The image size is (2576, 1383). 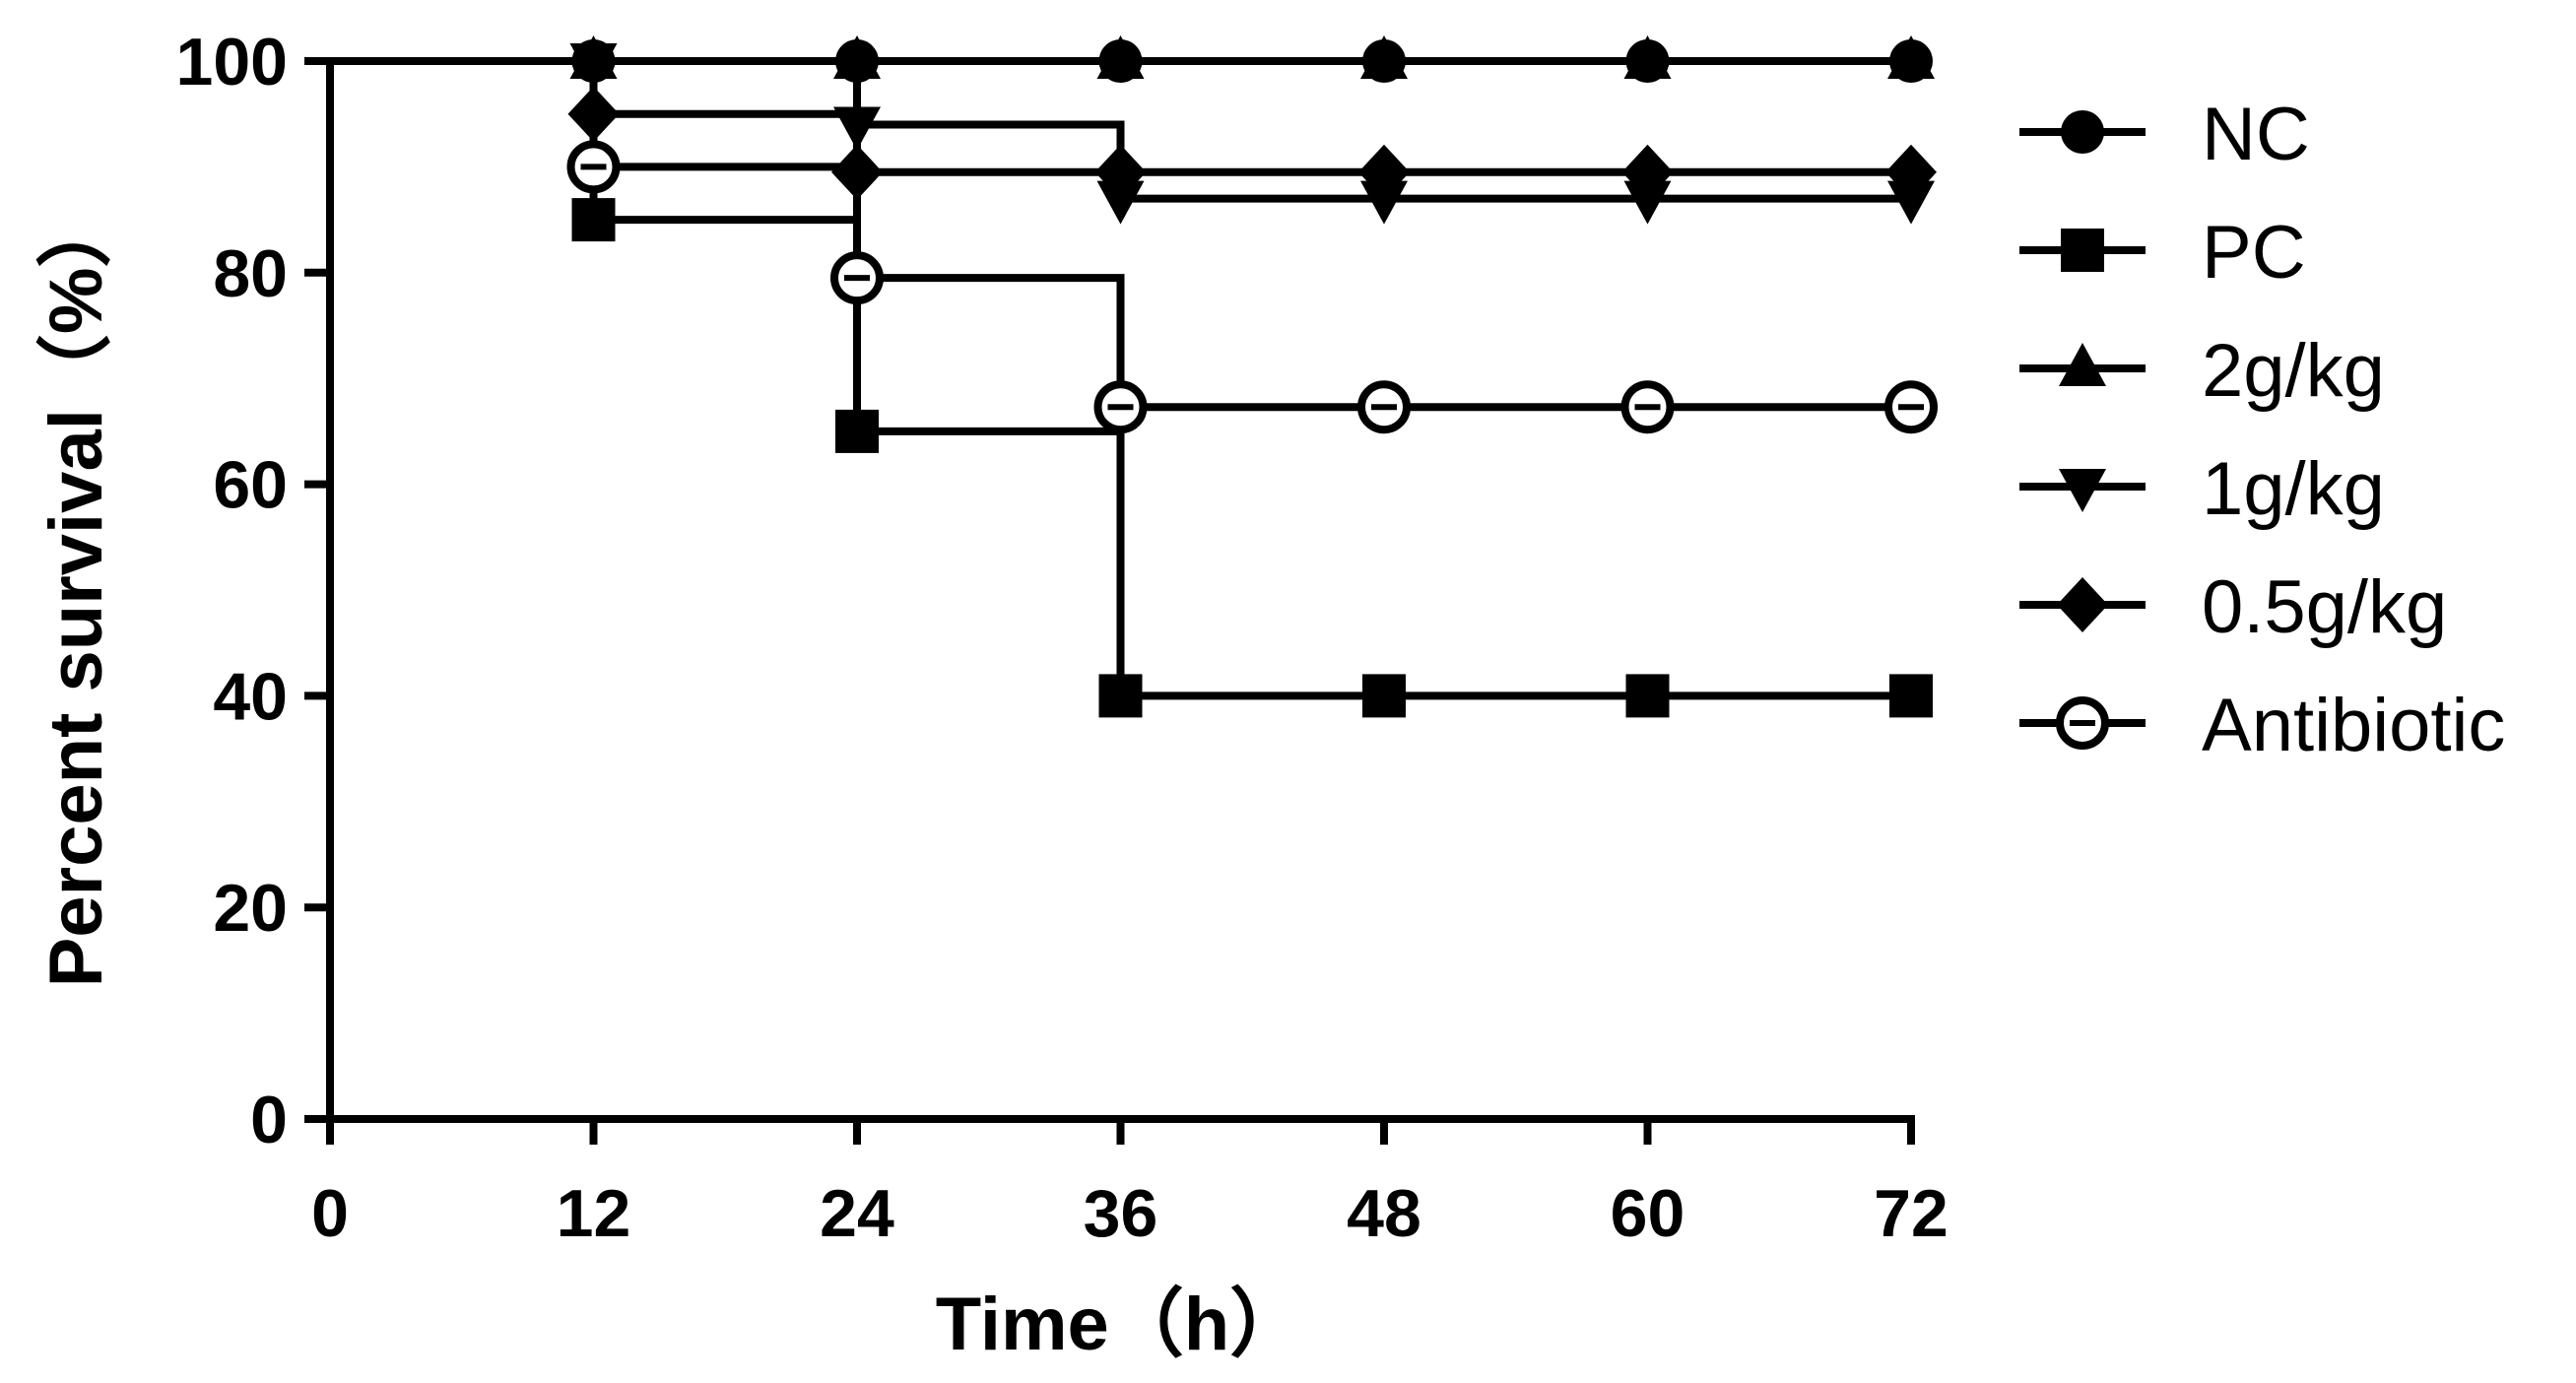 What do you see at coordinates (232, 62) in the screenshot?
I see `y-tick-label: 100` at bounding box center [232, 62].